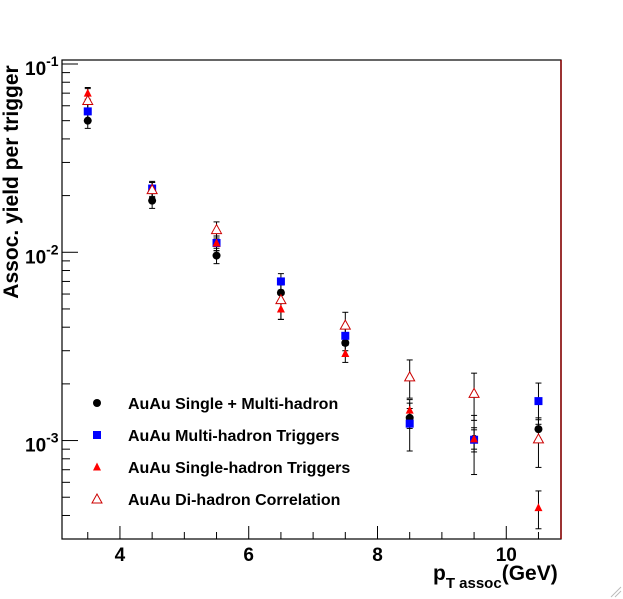 The image size is (623, 599). Describe the element at coordinates (248, 555) in the screenshot. I see `x-tick-label: 6` at that location.